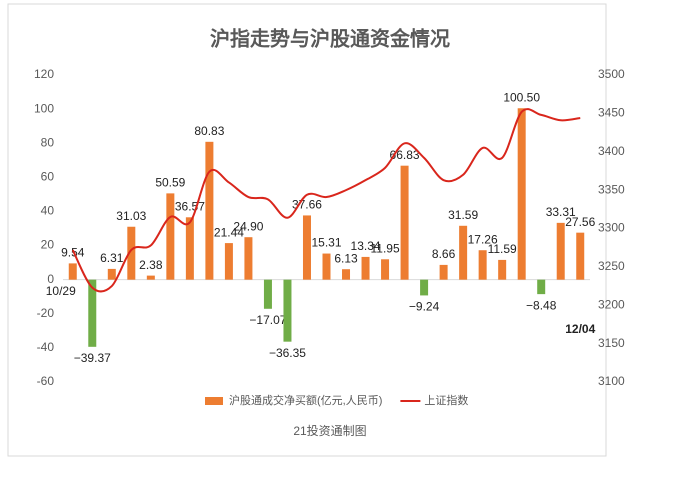 The width and height of the screenshot is (682, 487). Describe the element at coordinates (305, 400) in the screenshot. I see `legend-label: 沪股通成交净买额(亿元,人民币)` at that location.